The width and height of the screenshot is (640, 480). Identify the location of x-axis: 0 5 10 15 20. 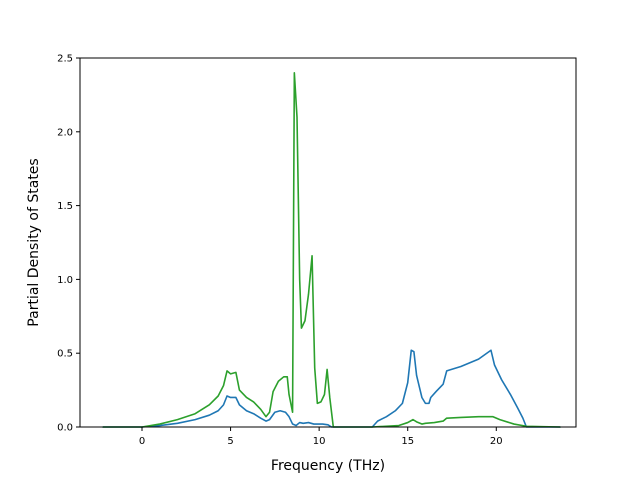
(321, 437).